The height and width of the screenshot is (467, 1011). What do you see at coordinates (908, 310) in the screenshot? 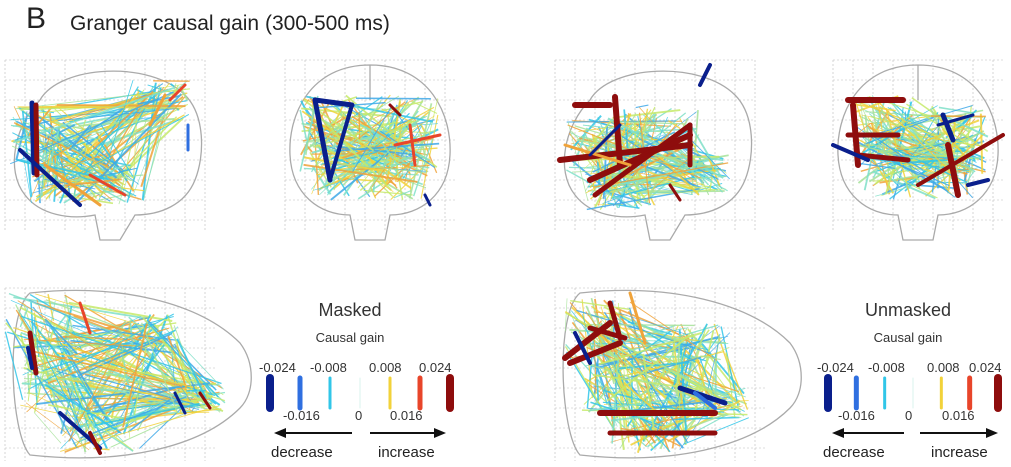
I see `legend-title: Unmasked` at bounding box center [908, 310].